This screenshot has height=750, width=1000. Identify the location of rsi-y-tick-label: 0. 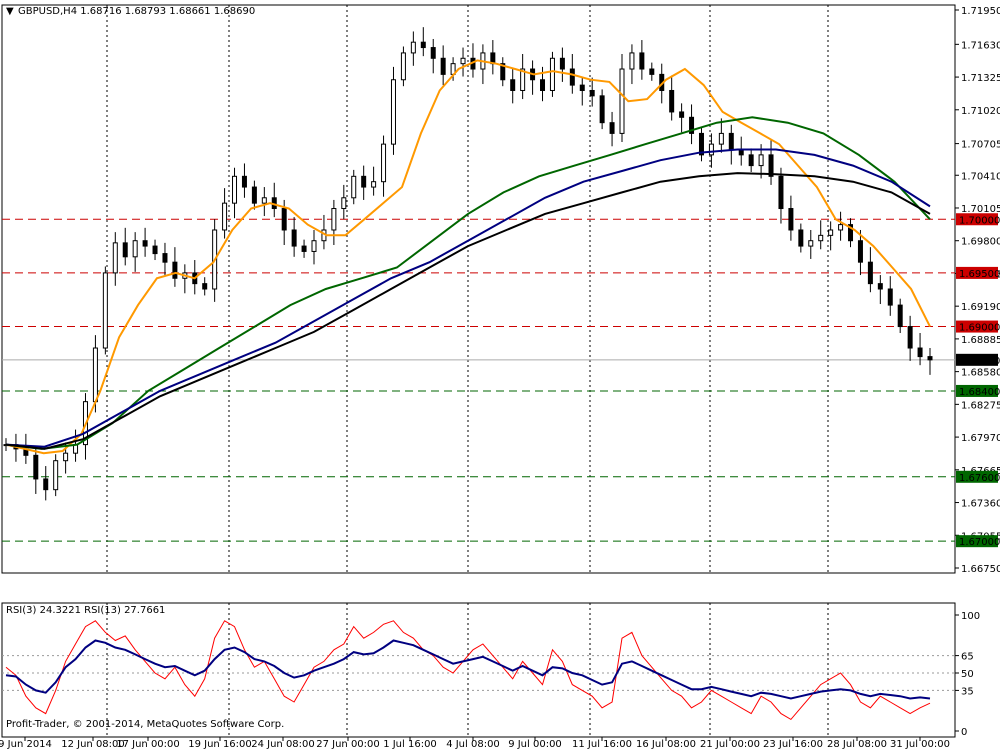
(964, 732).